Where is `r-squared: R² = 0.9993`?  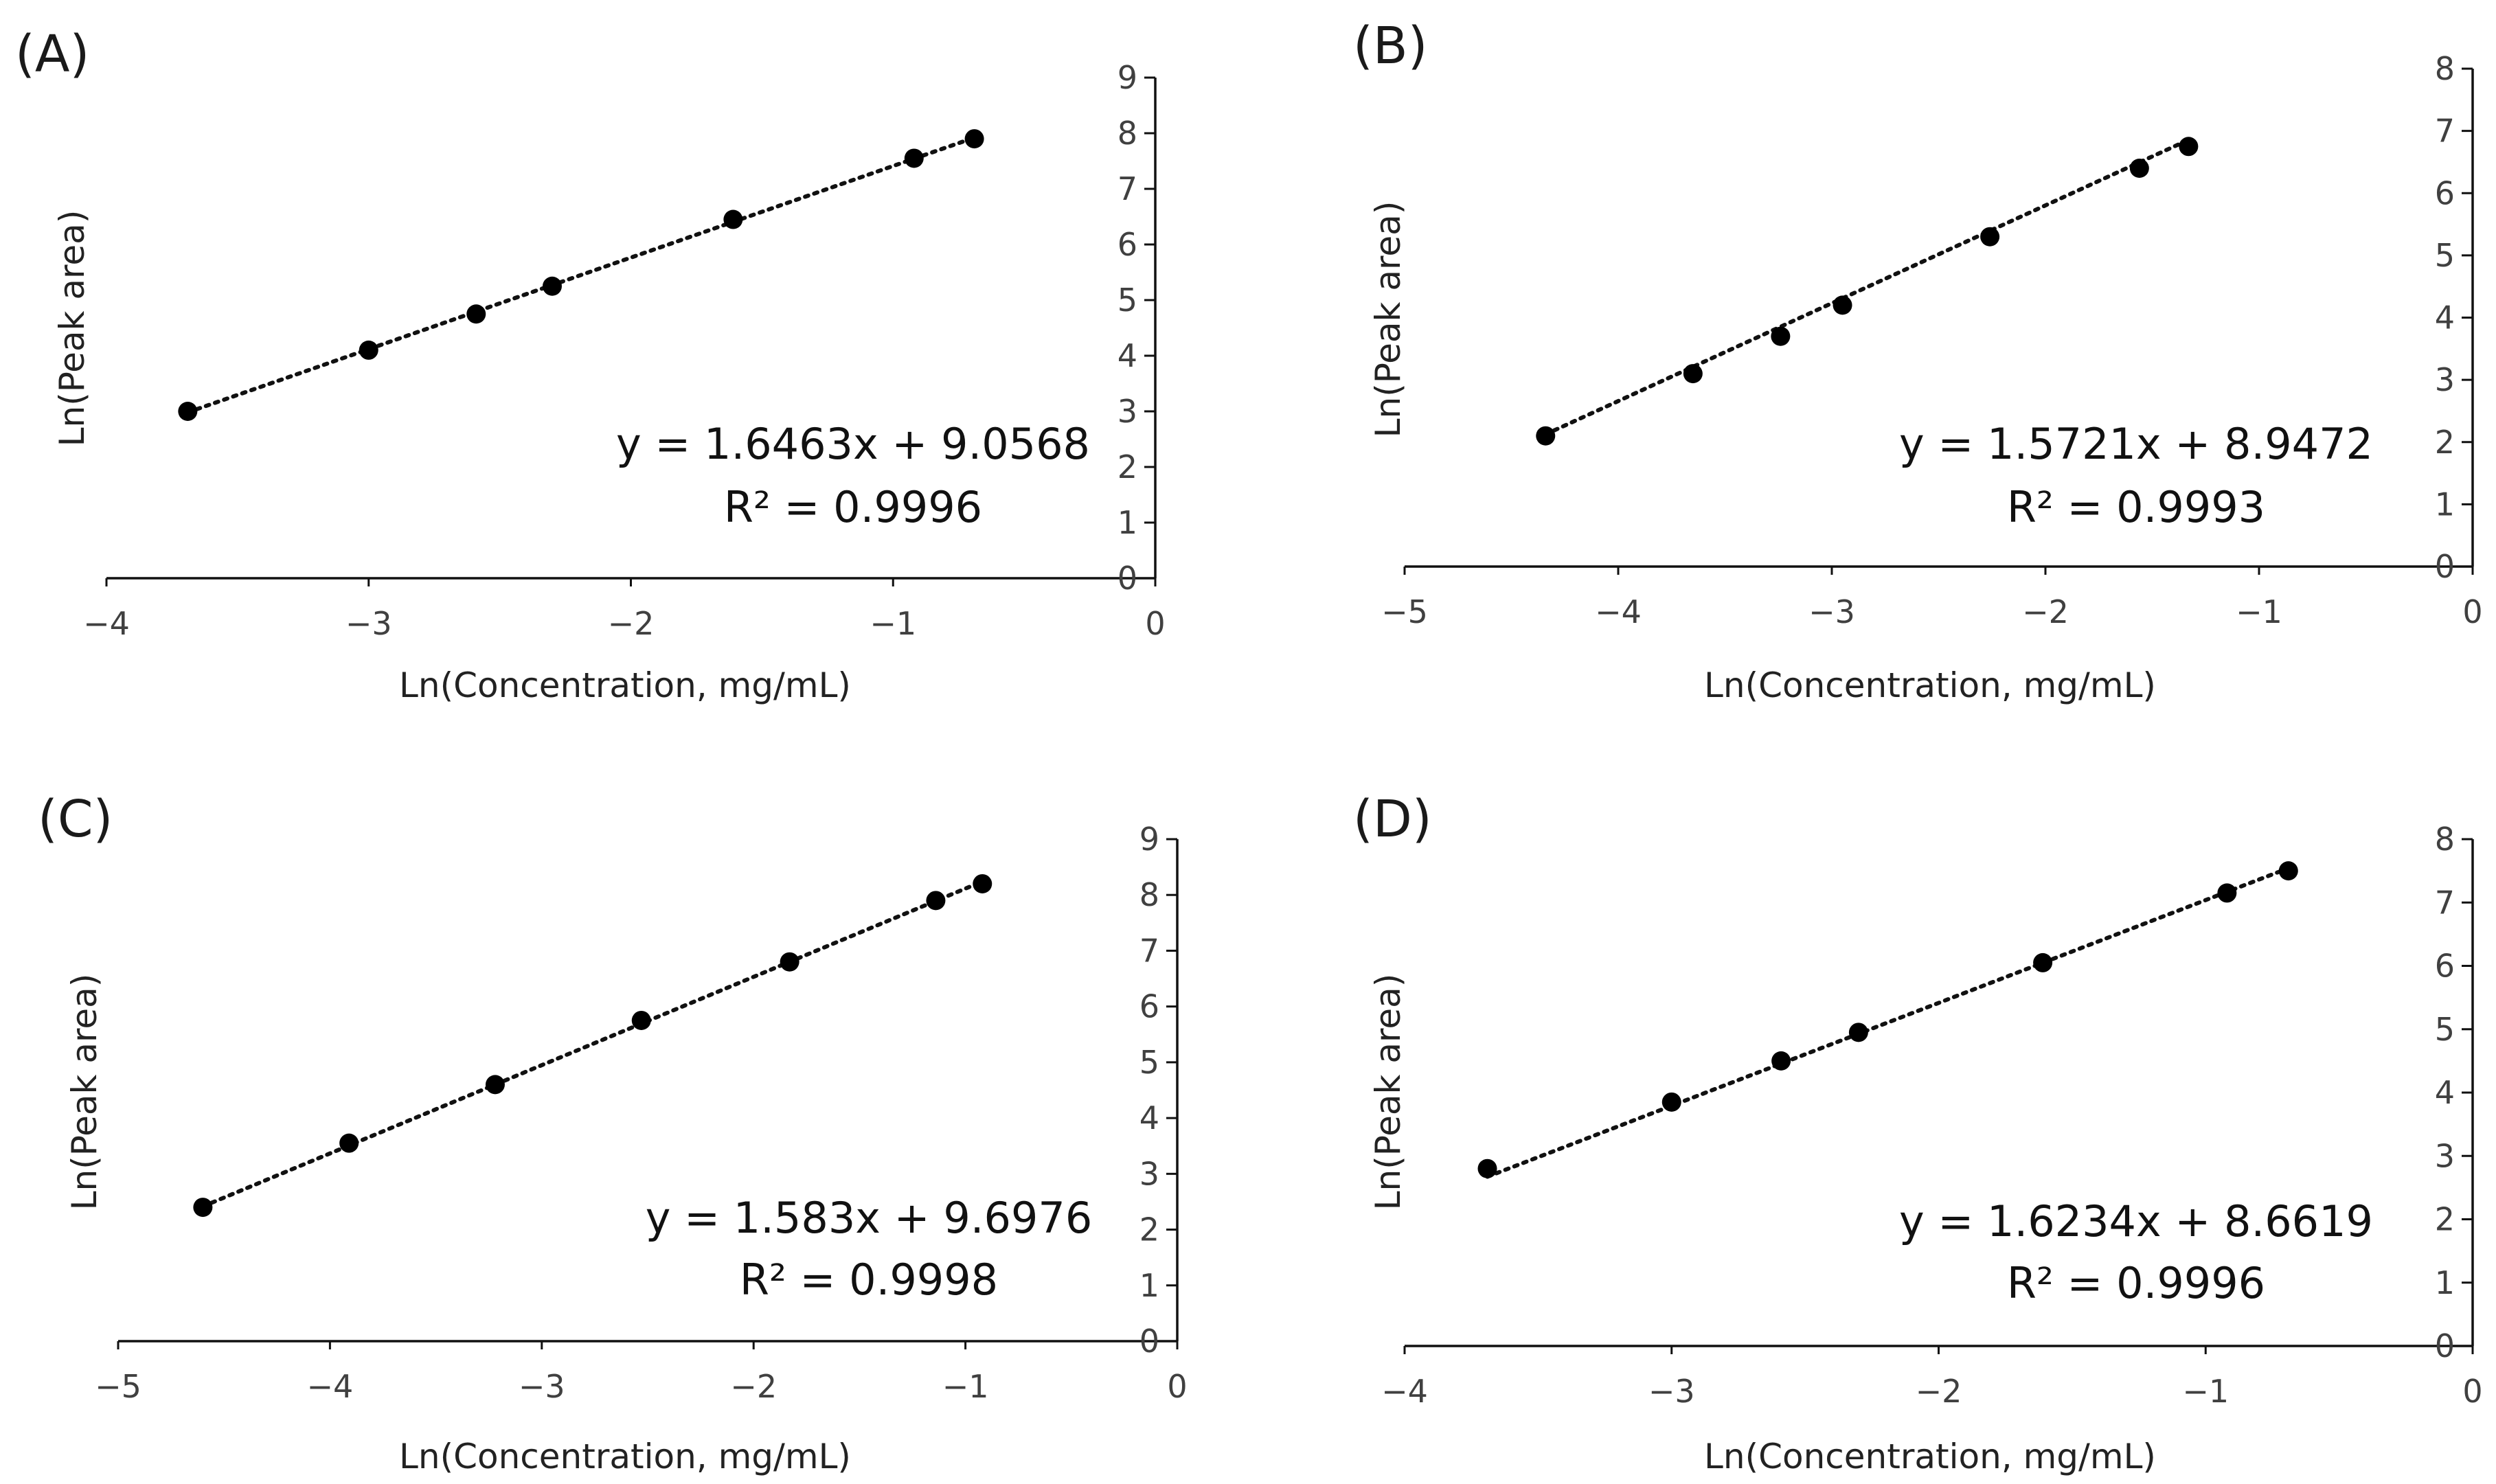 r-squared: R² = 0.9993 is located at coordinates (2136, 507).